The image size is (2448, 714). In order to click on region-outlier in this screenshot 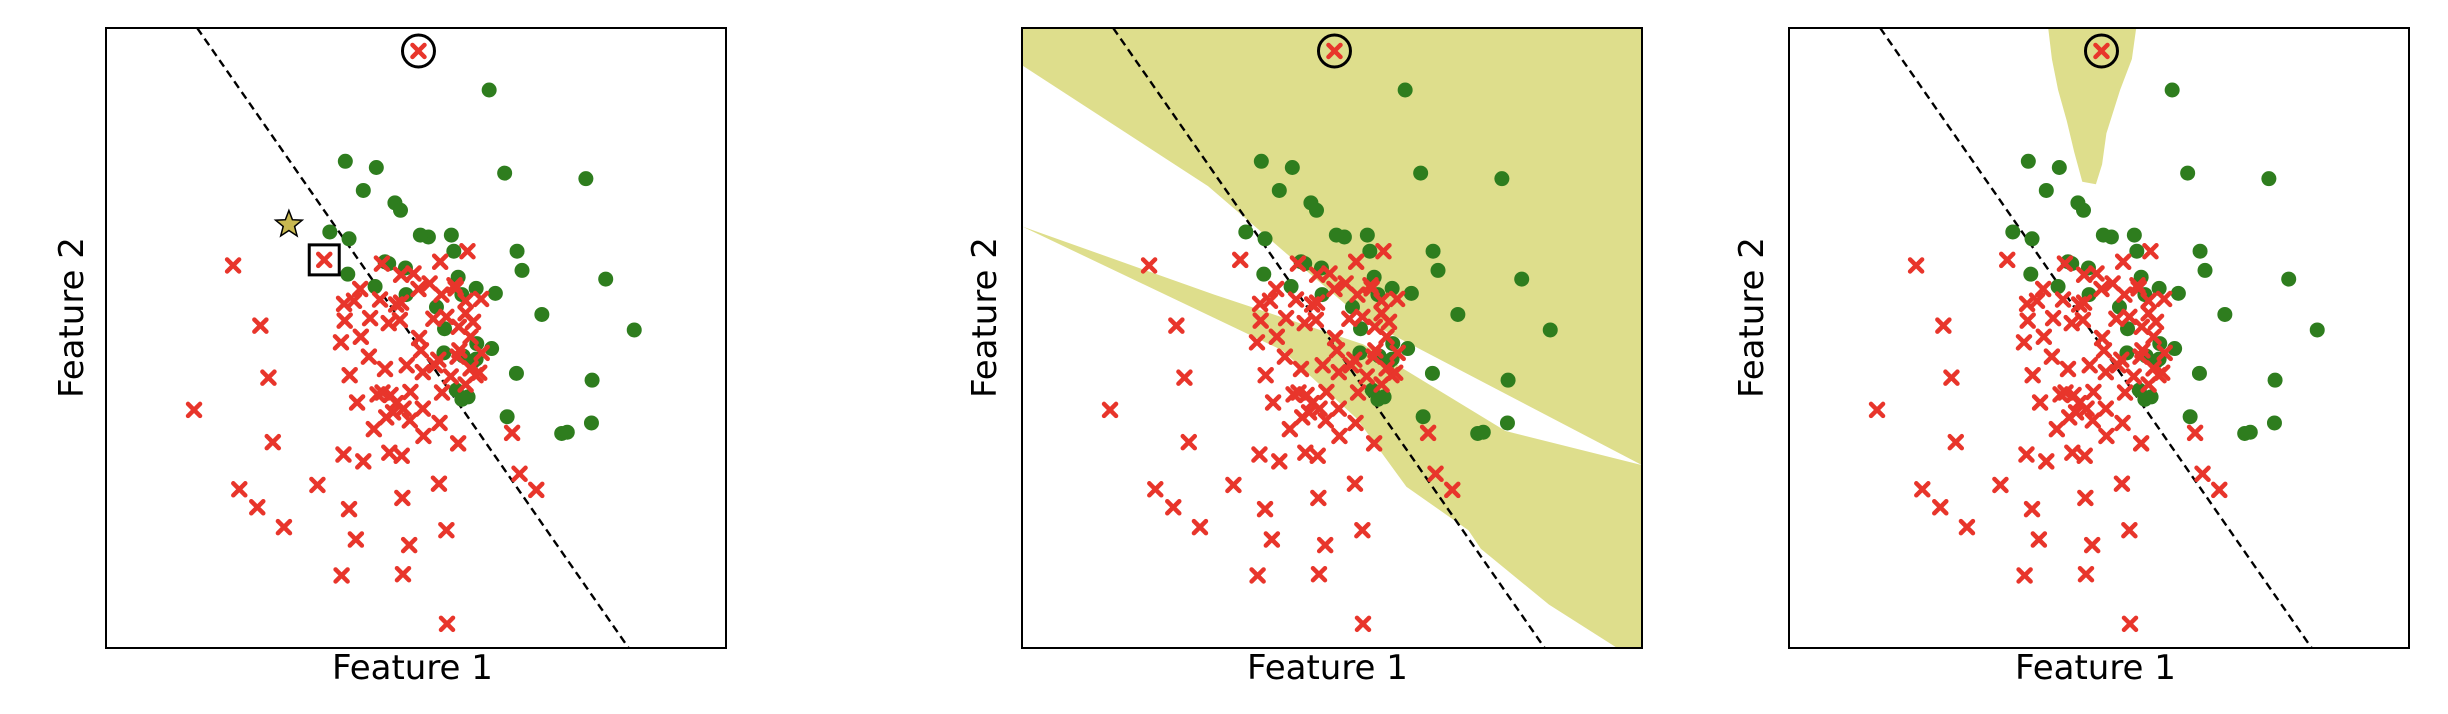, I will do `click(2092, 106)`.